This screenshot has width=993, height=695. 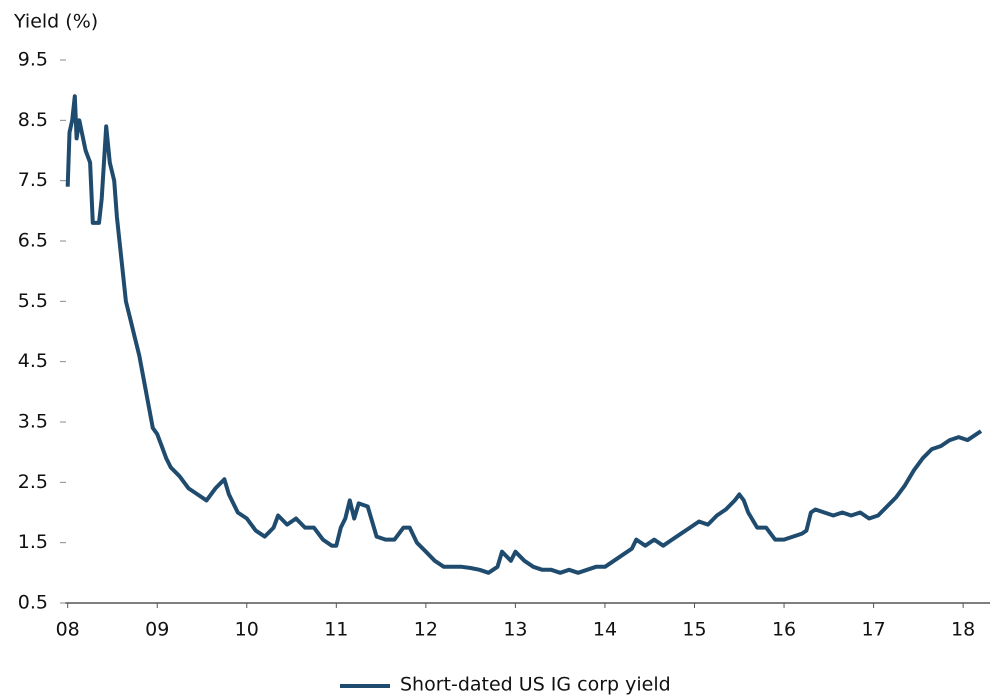 I want to click on legend-label: Short-dated US IG corp yield, so click(x=535, y=684).